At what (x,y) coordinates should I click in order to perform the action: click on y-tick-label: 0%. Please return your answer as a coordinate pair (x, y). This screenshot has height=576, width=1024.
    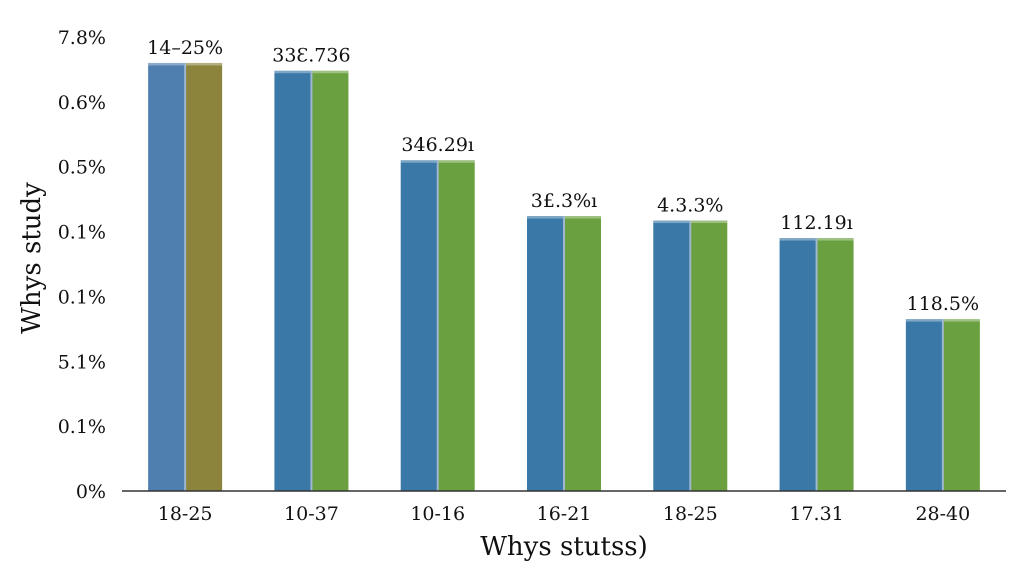
    Looking at the image, I should click on (91, 492).